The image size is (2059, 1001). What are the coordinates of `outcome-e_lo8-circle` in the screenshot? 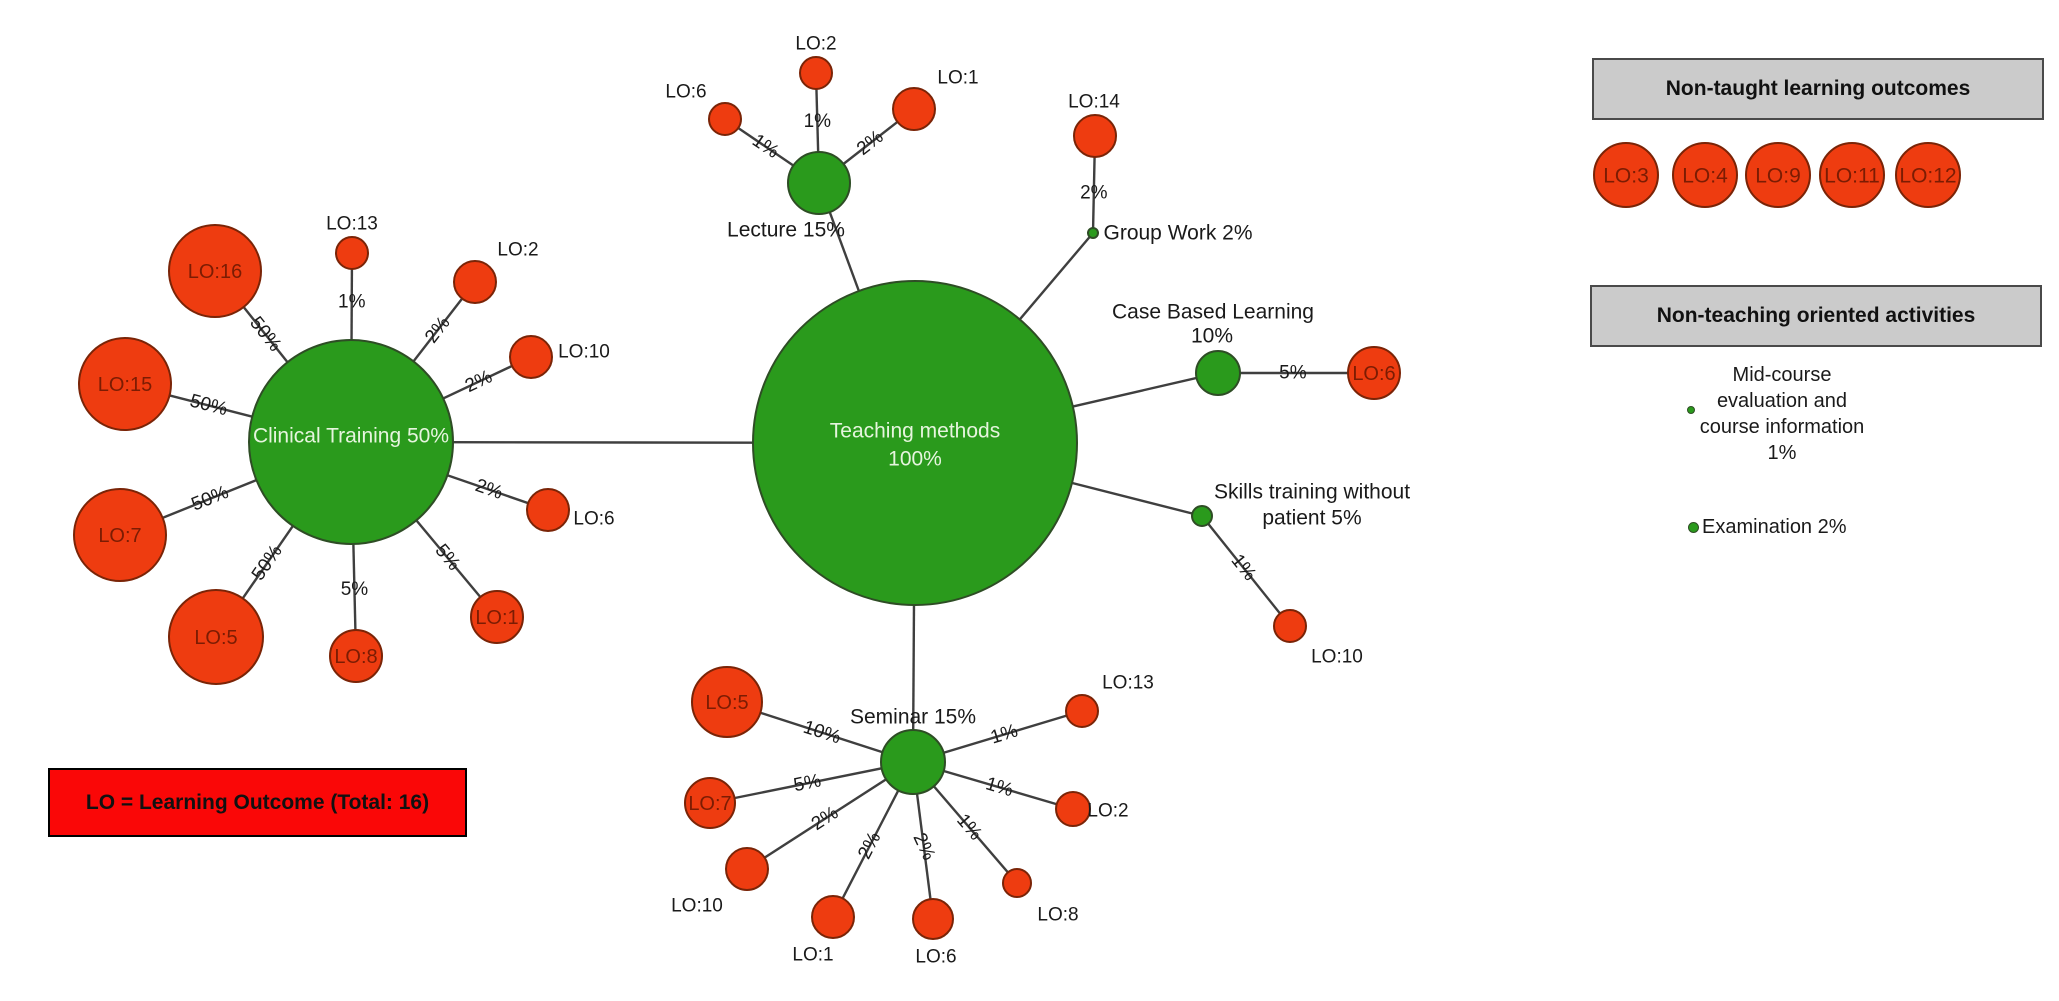 It's located at (1017, 883).